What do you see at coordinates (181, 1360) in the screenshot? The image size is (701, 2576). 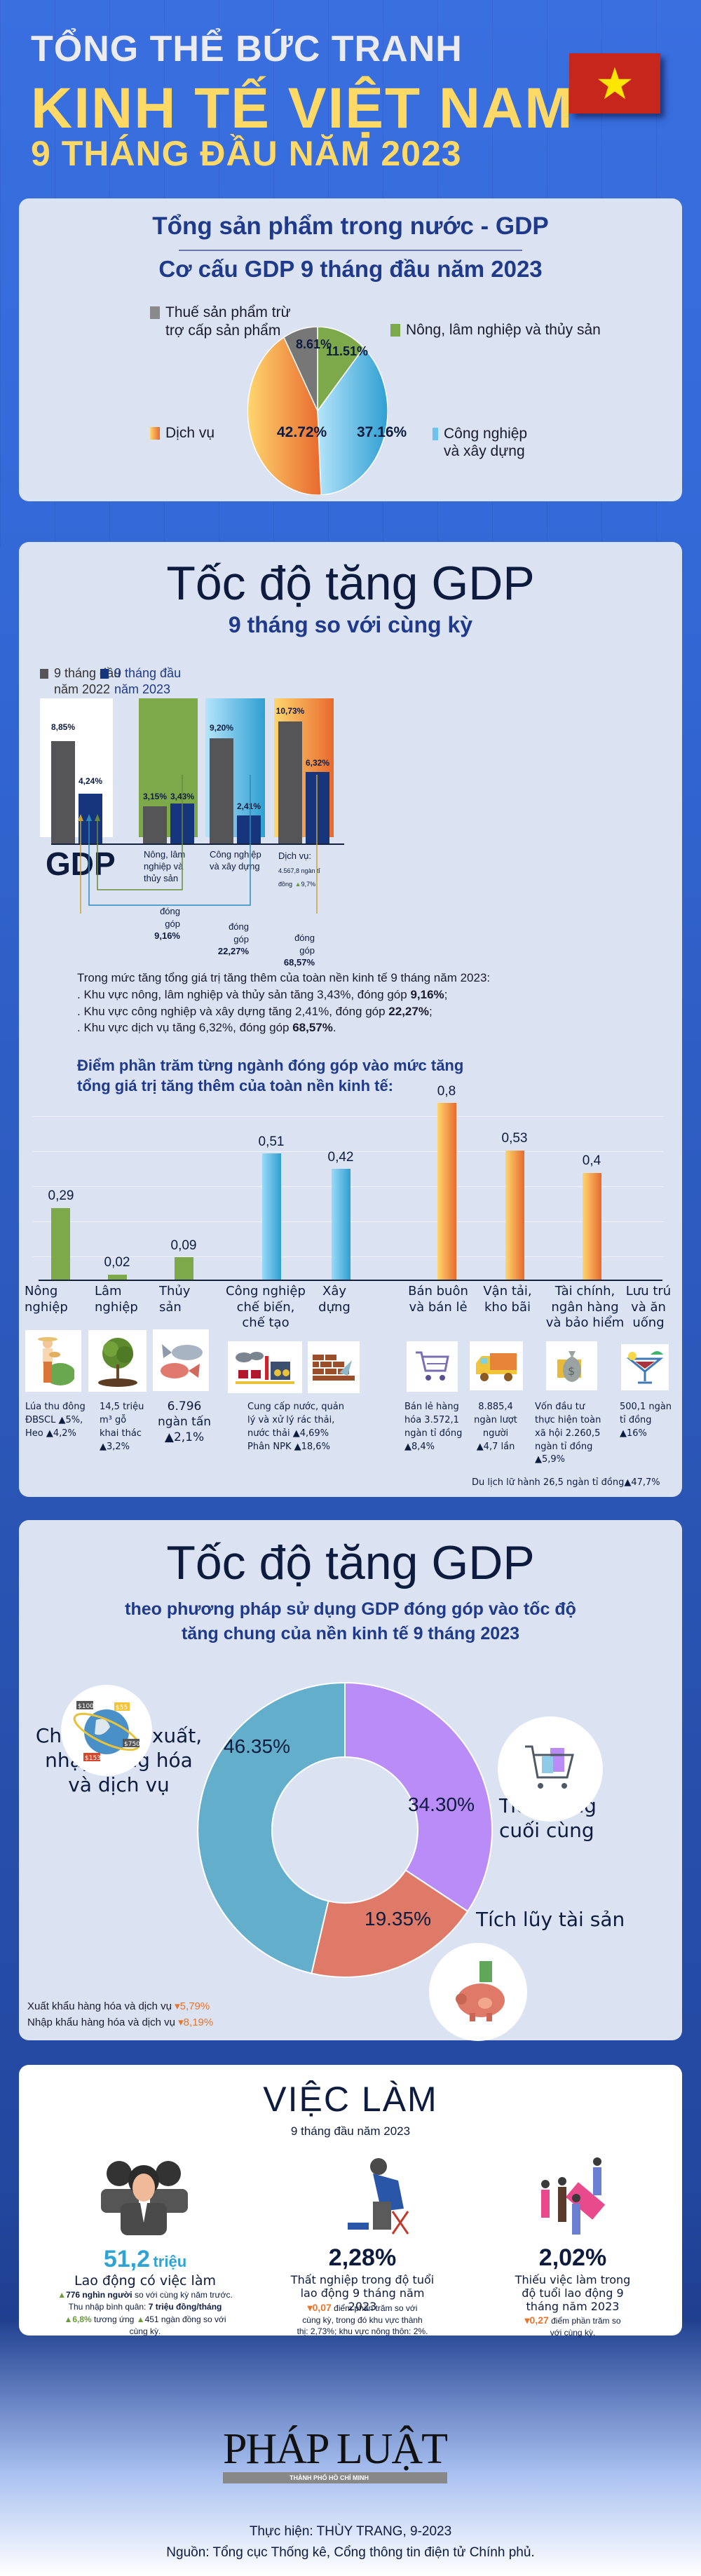 I see `fish-icon` at bounding box center [181, 1360].